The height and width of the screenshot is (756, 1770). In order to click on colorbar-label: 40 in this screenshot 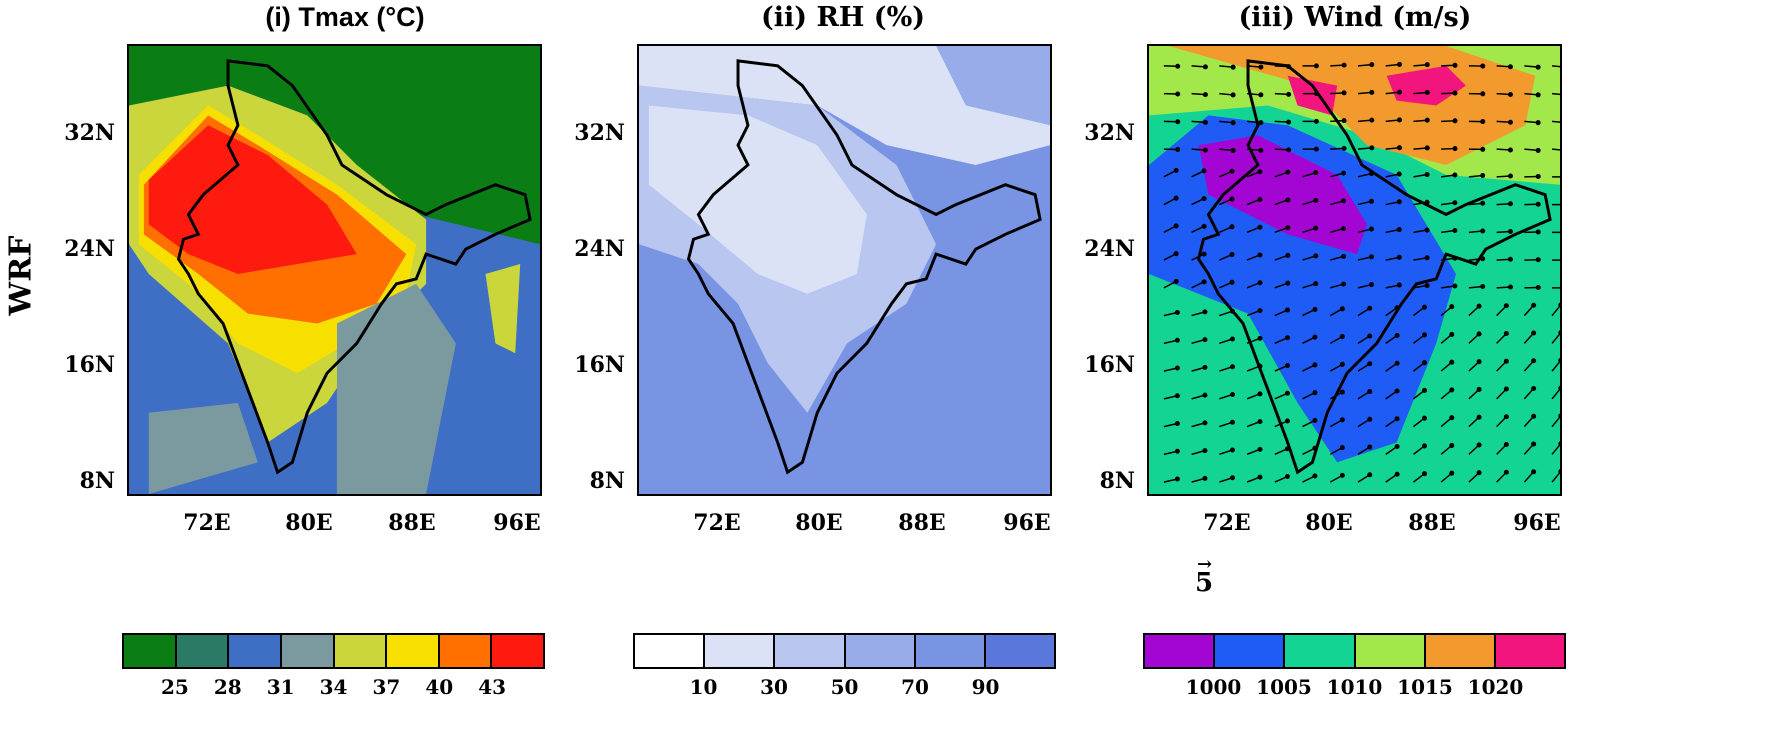, I will do `click(439, 687)`.